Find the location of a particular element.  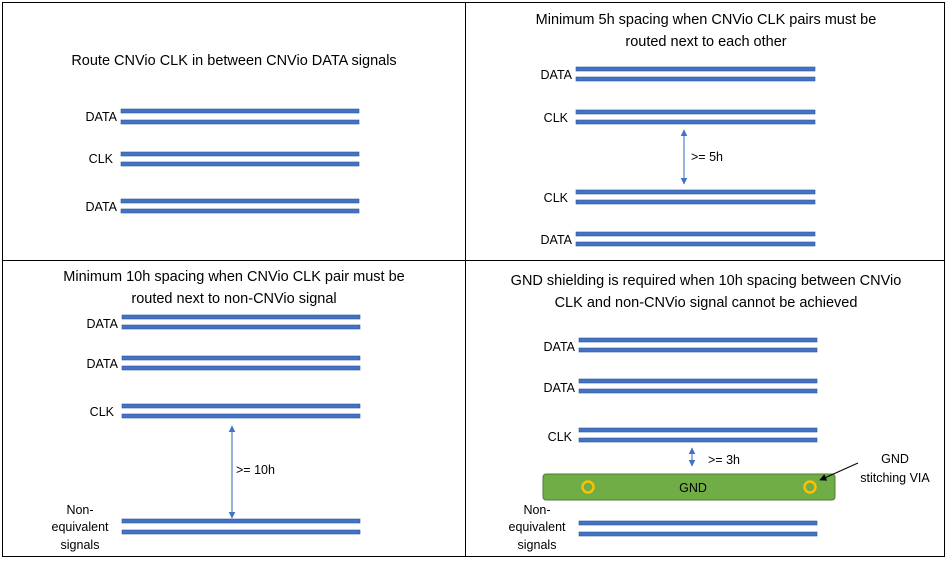

stitching-via-right is located at coordinates (810, 487).